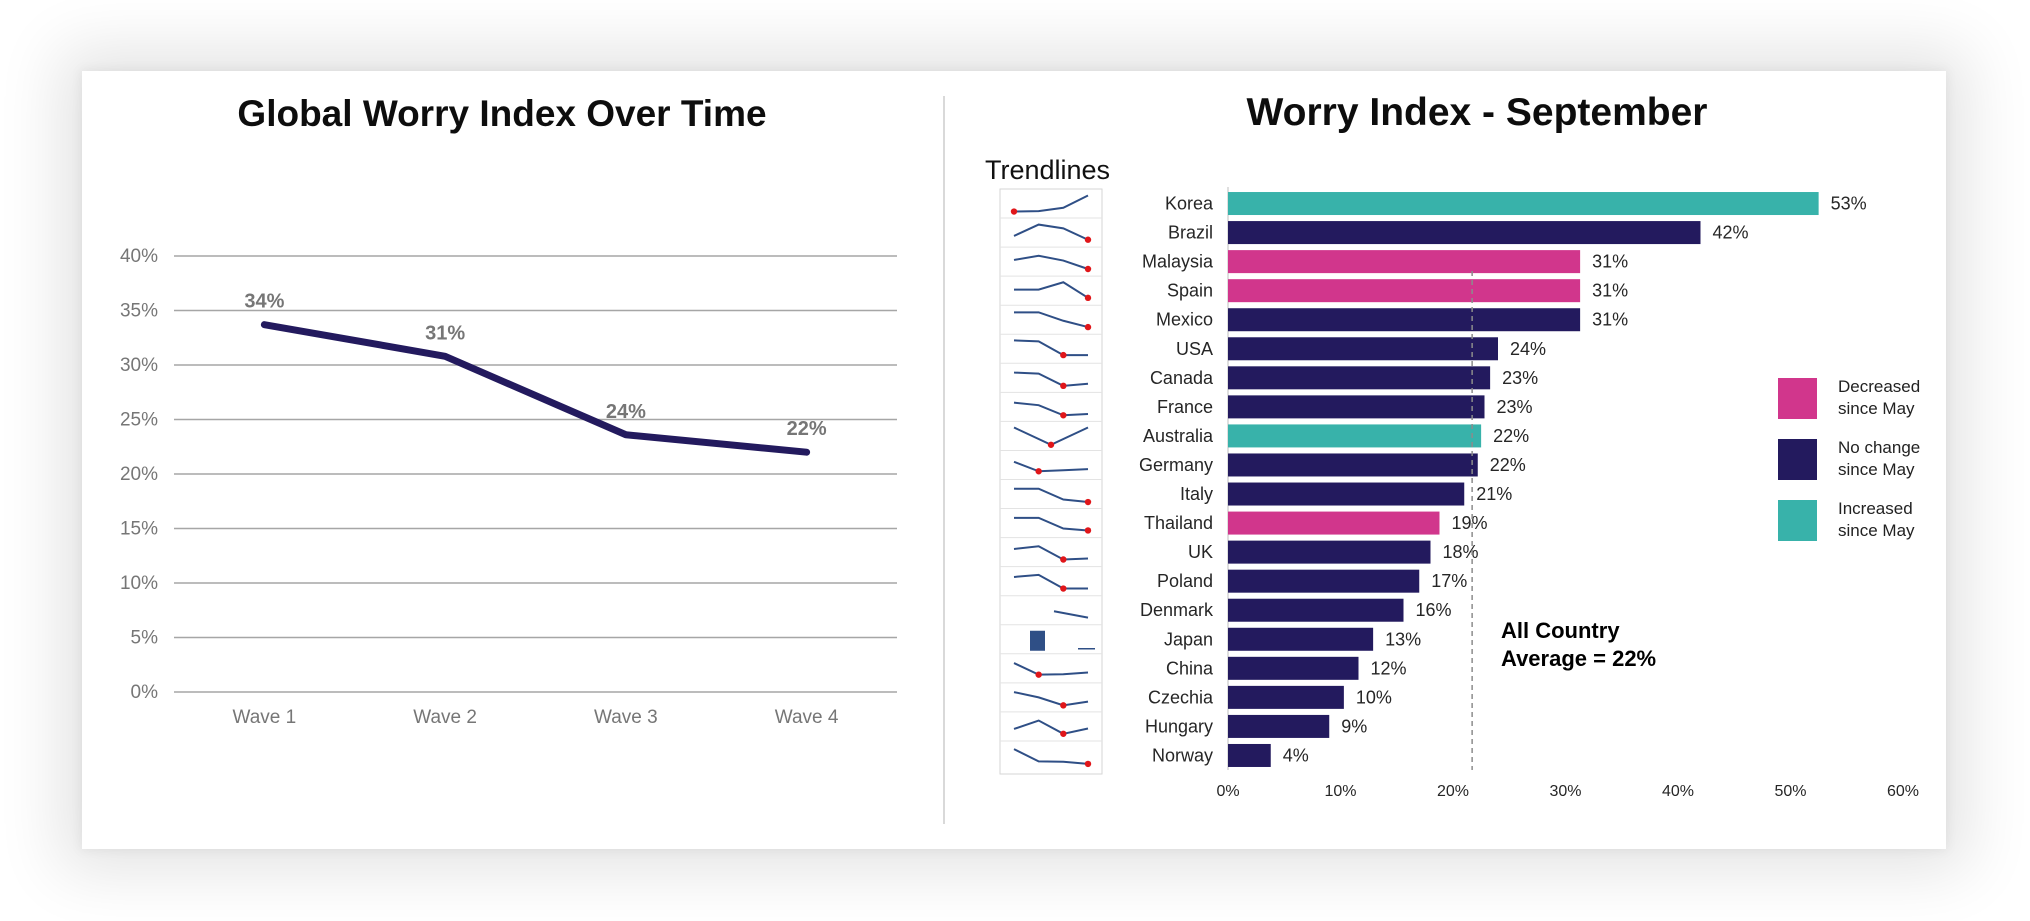  Describe the element at coordinates (1185, 581) in the screenshot. I see `category-label: Poland` at that location.